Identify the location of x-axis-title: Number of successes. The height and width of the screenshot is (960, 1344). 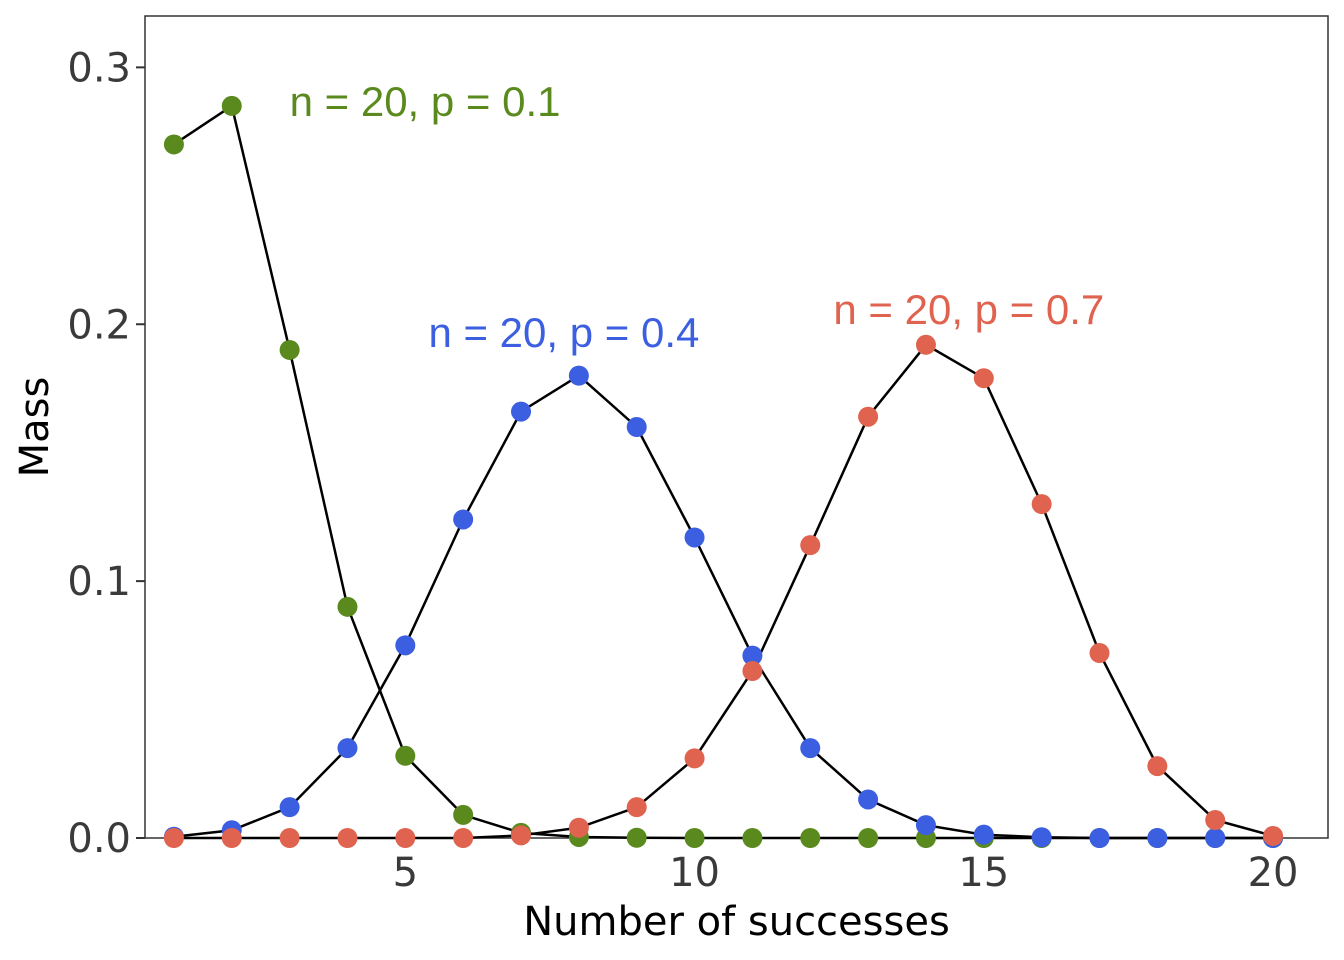
(736, 922).